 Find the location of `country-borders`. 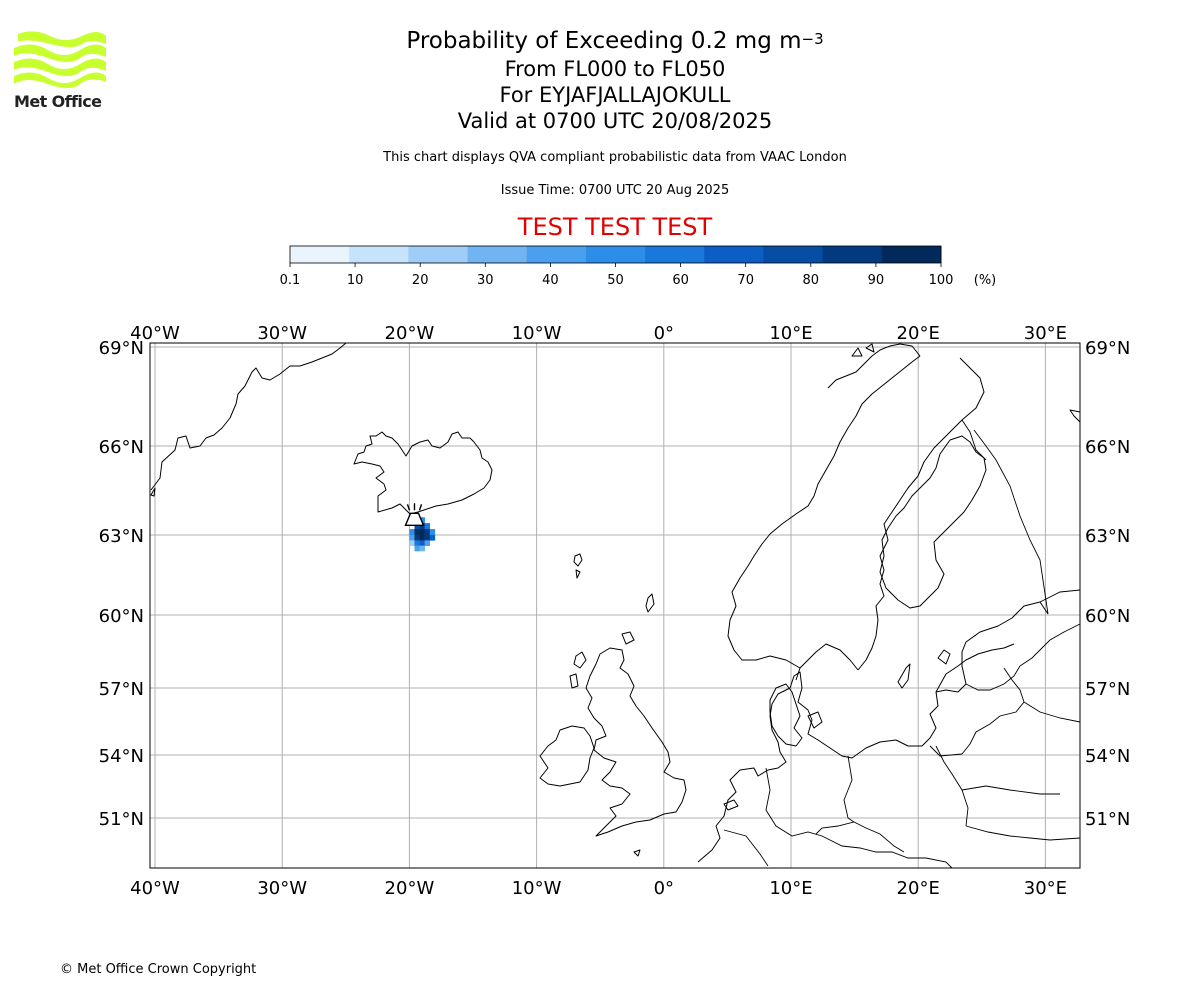

country-borders is located at coordinates (902, 644).